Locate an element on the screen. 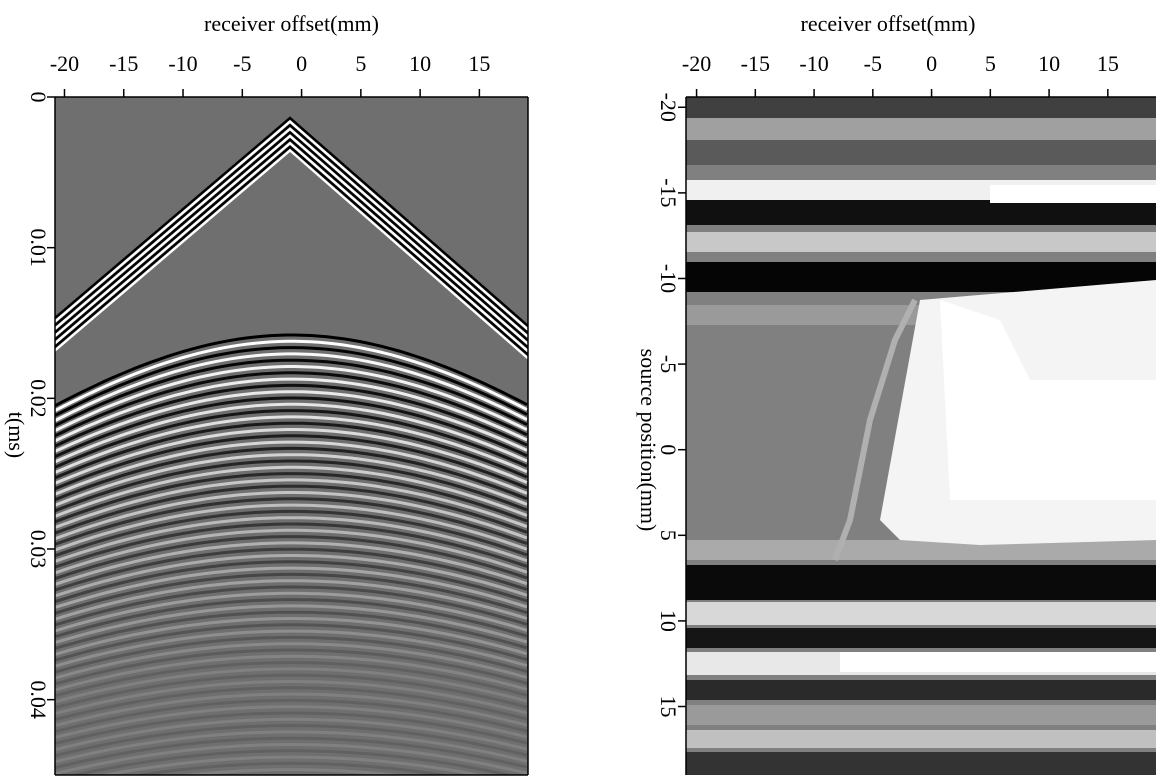 This screenshot has height=777, width=1156. y-tick-label: 0 is located at coordinates (668, 449).